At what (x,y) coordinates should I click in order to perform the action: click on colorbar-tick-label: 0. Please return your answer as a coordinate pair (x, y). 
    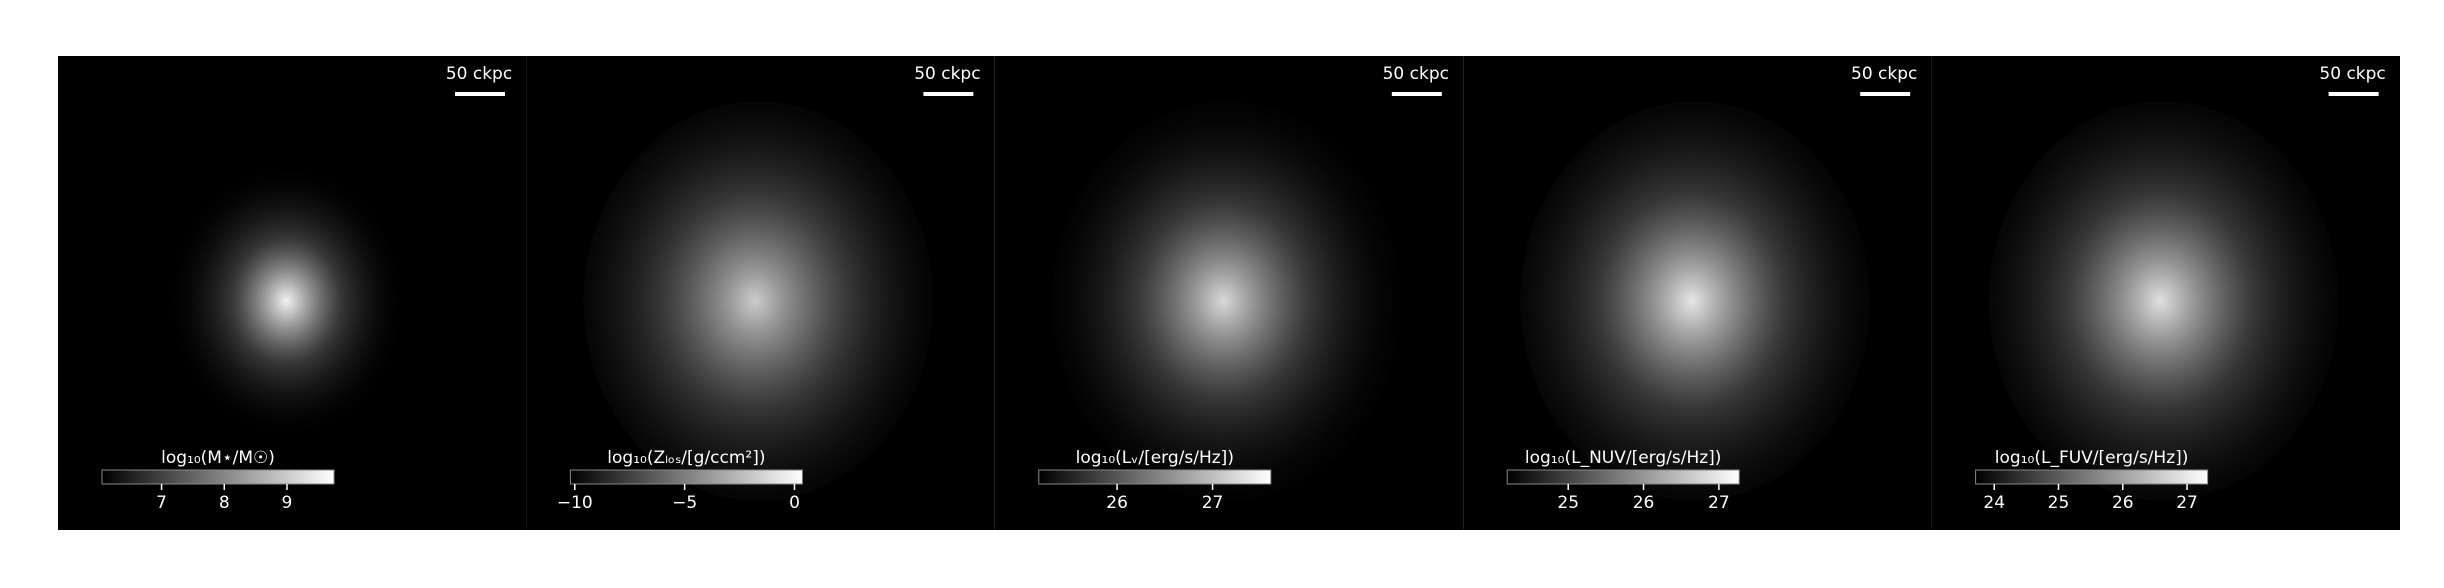
    Looking at the image, I should click on (794, 503).